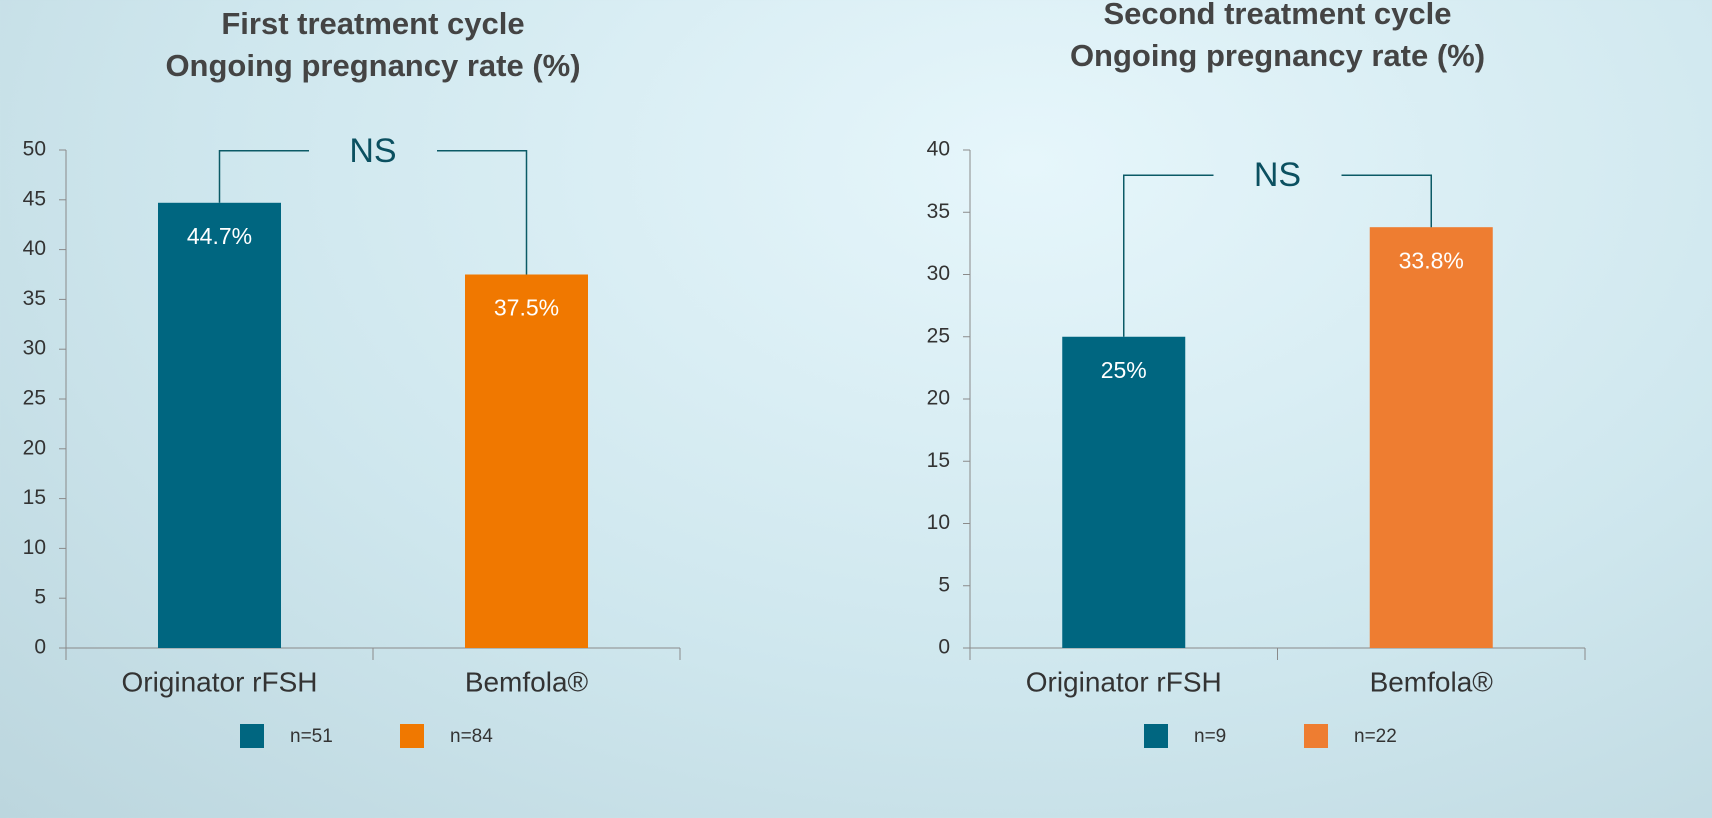  What do you see at coordinates (311, 736) in the screenshot?
I see `legend-label: n=51` at bounding box center [311, 736].